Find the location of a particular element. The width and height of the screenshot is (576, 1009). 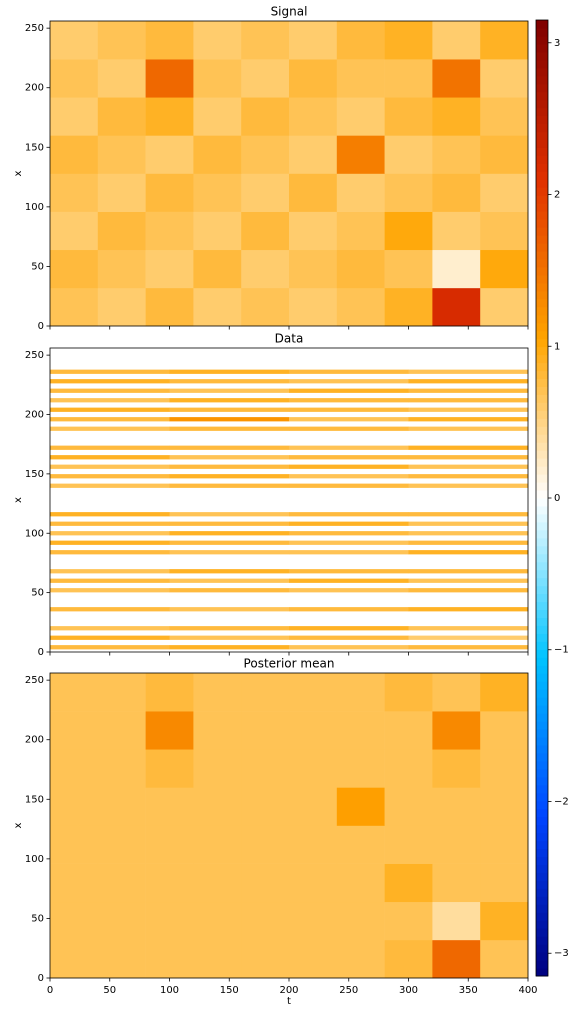

x-tick-label: 150 is located at coordinates (229, 990).